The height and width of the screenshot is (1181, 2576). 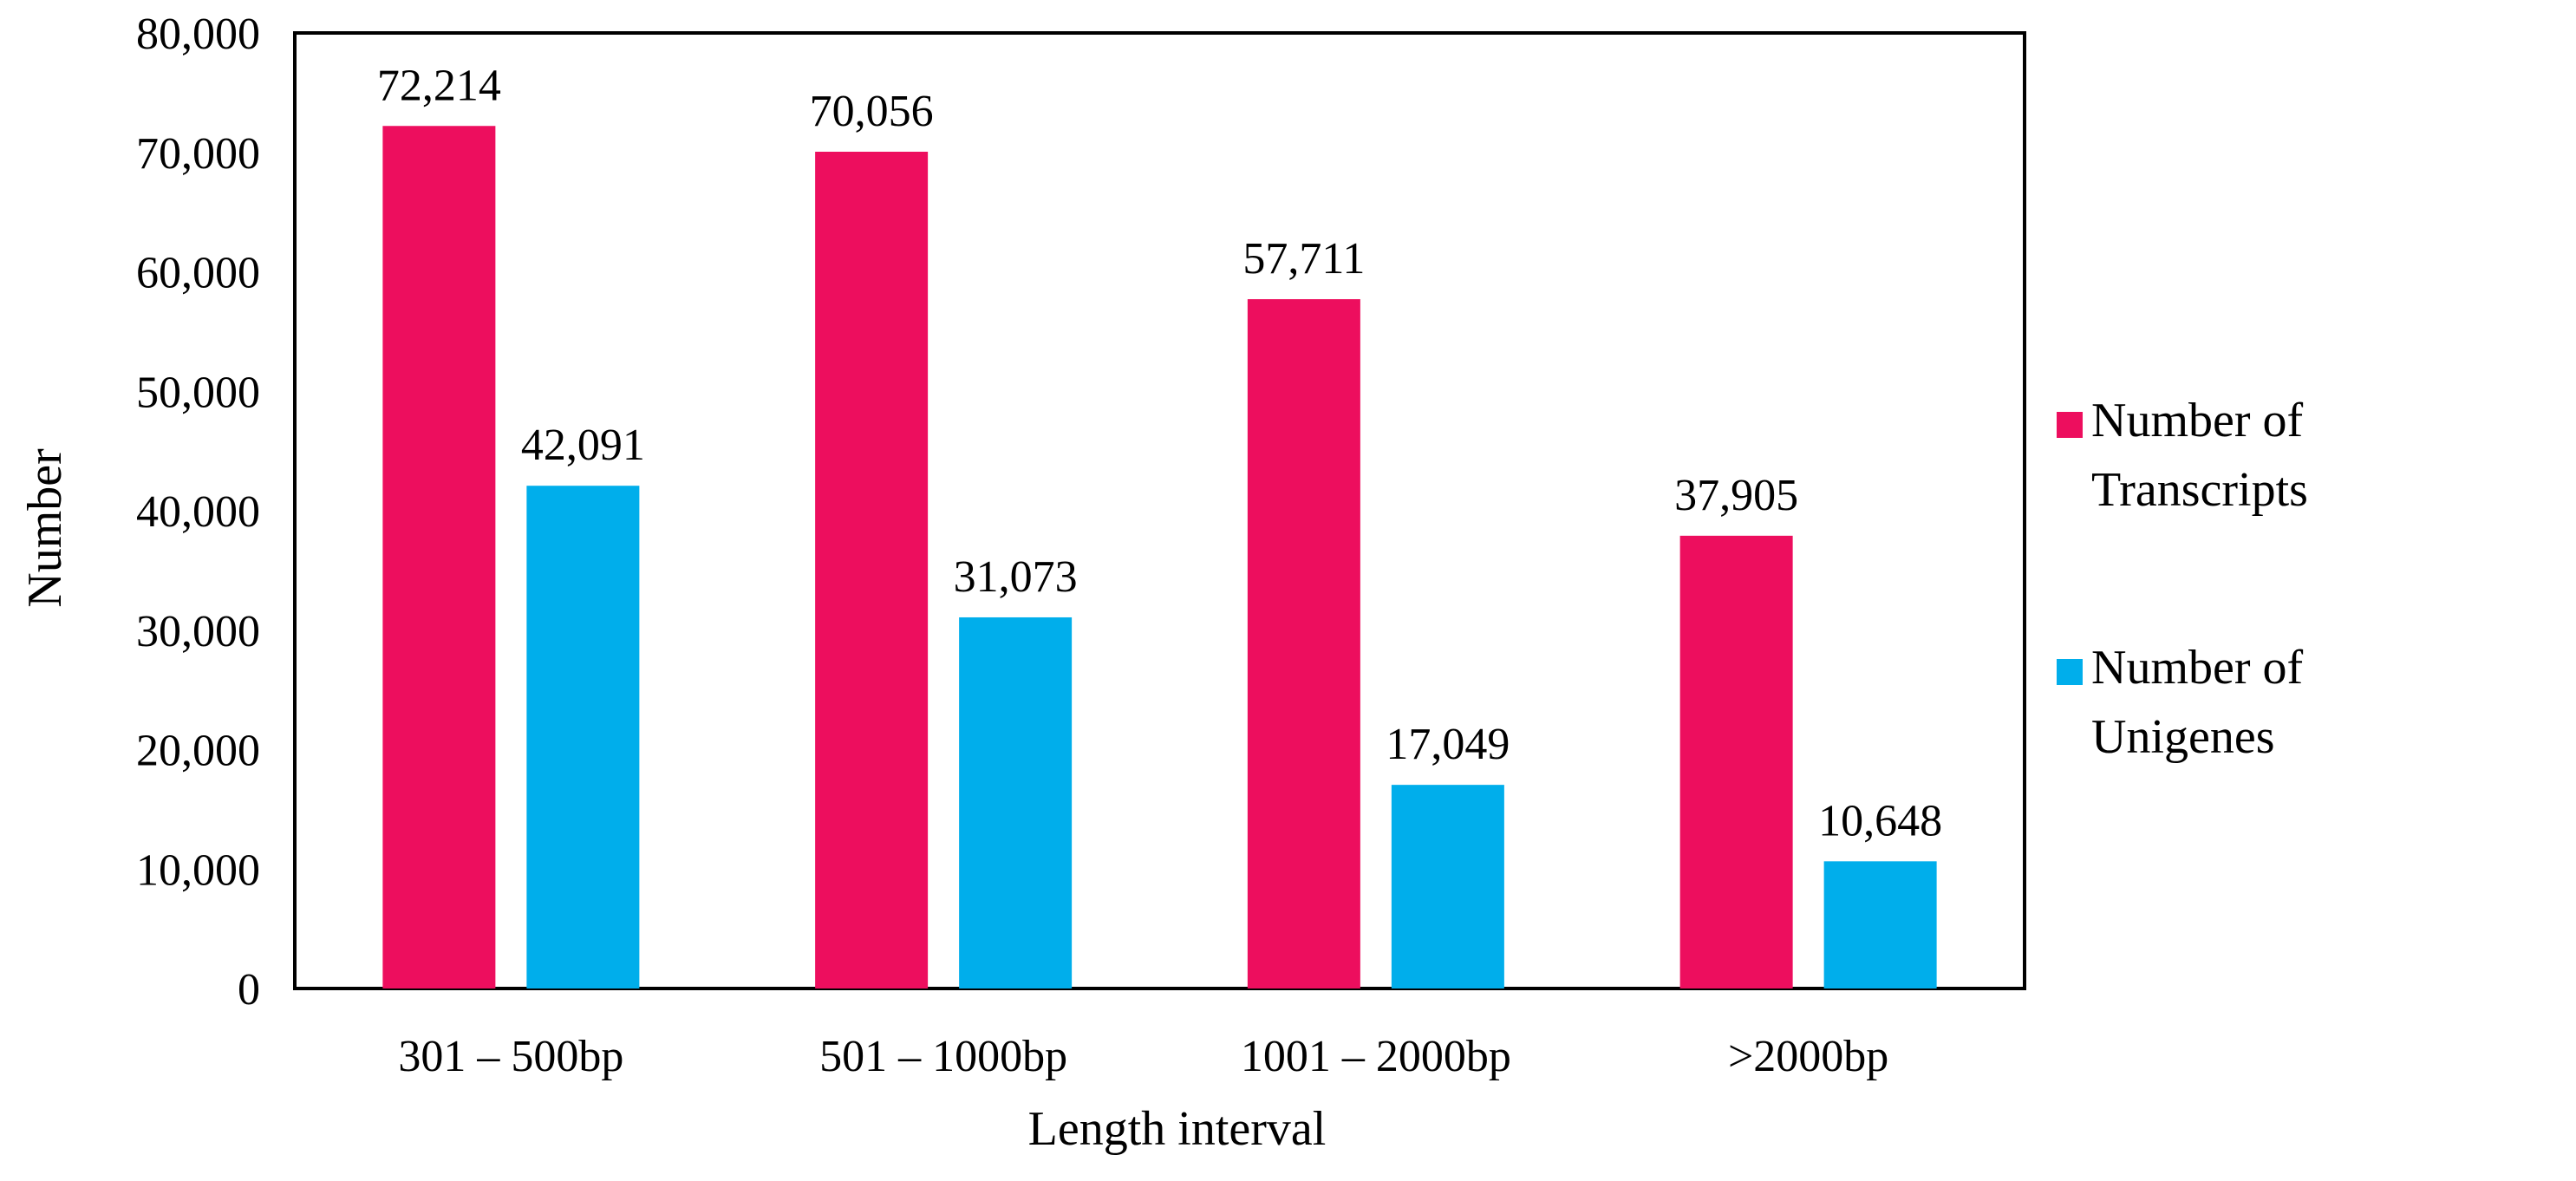 What do you see at coordinates (943, 1056) in the screenshot?
I see `x-tick-label: 501 – 1000bp` at bounding box center [943, 1056].